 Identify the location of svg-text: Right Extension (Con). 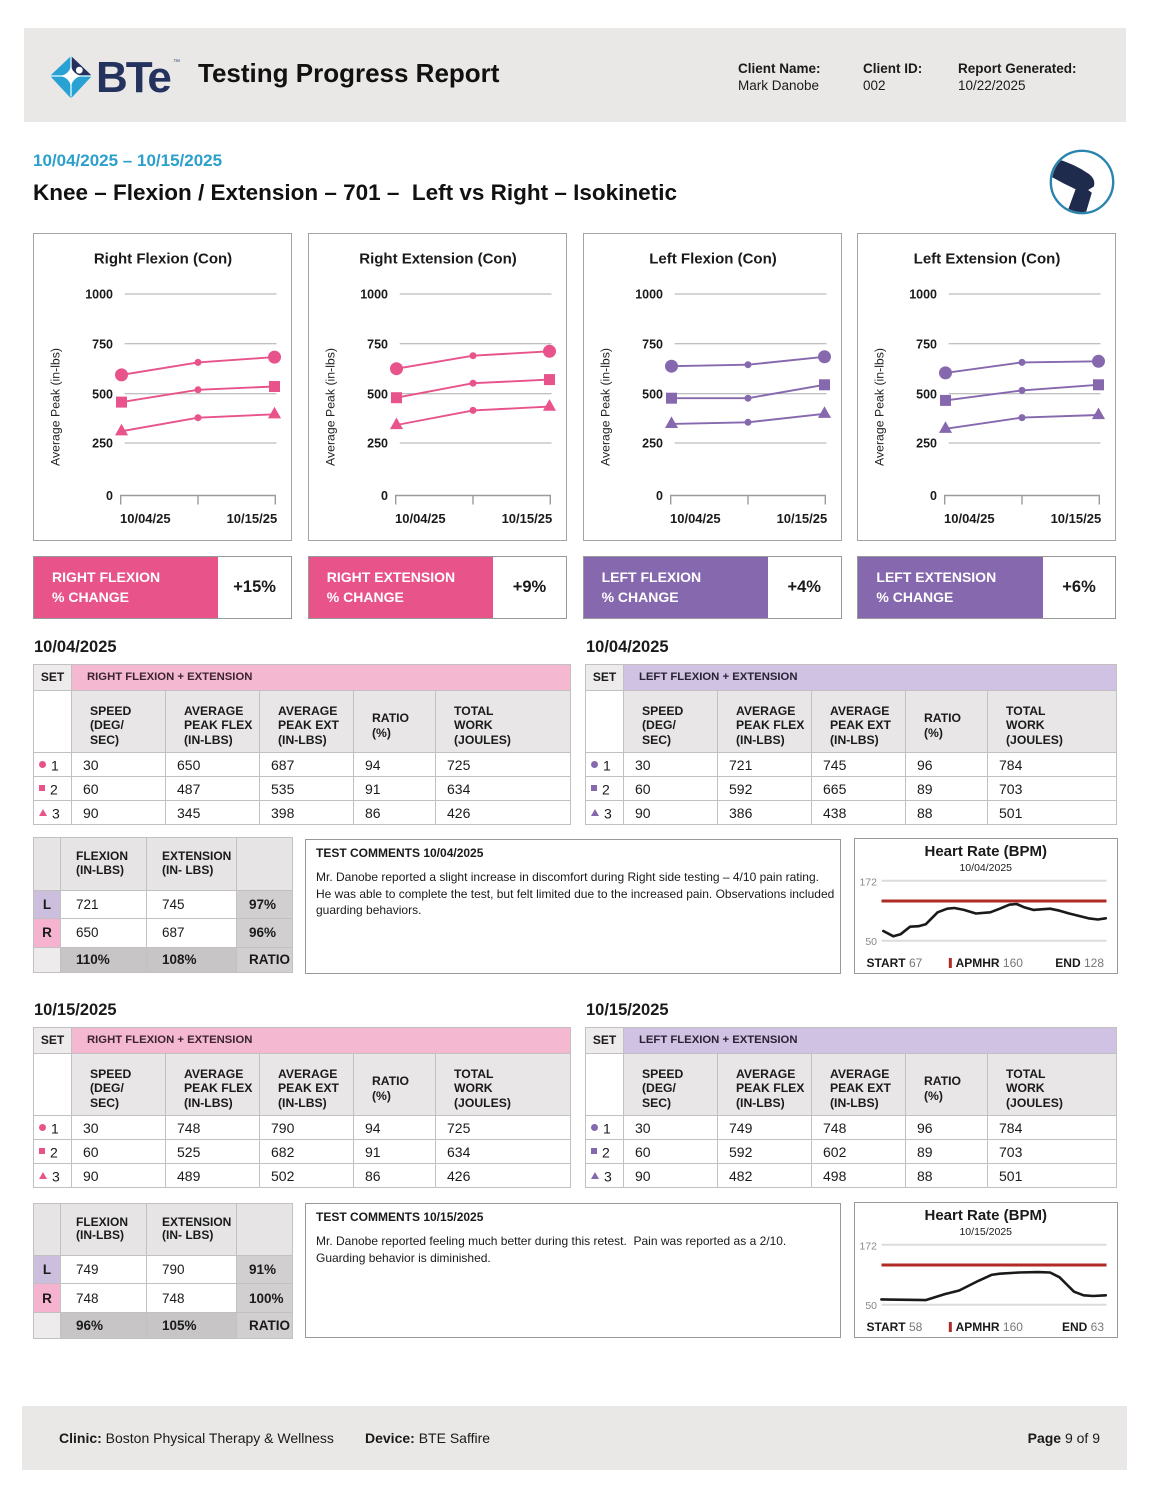
(438, 259).